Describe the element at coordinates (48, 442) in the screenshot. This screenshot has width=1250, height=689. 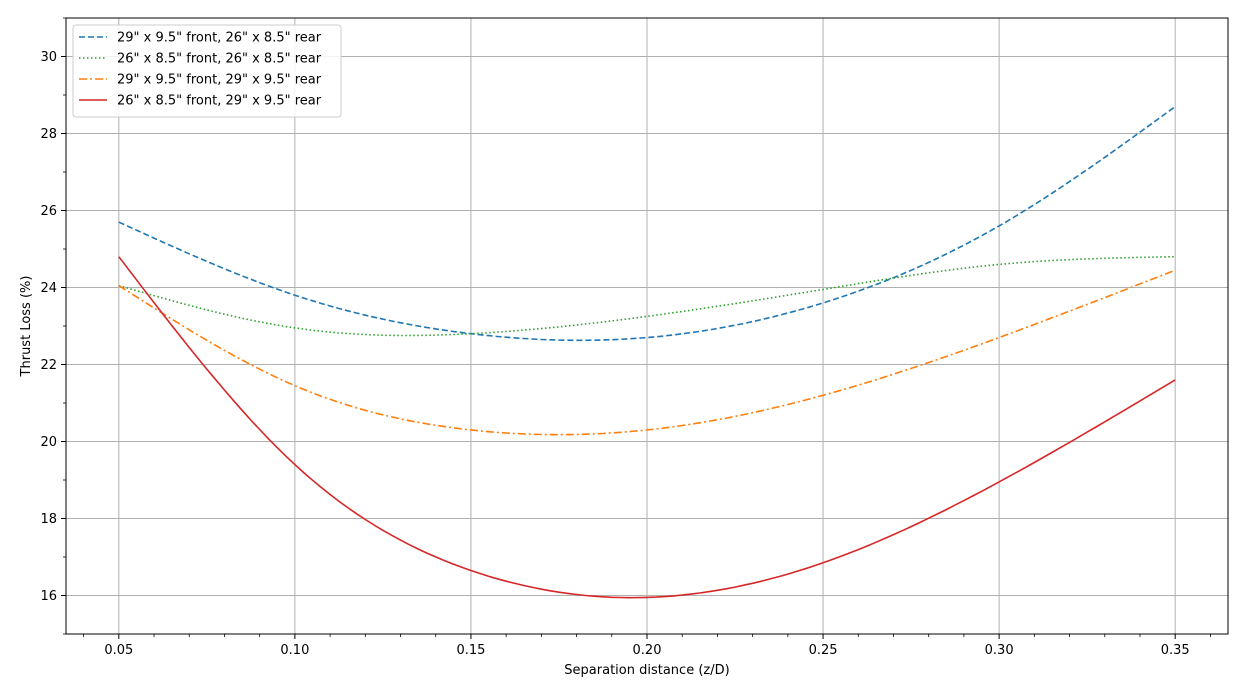
I see `y-tick-label: 20` at that location.